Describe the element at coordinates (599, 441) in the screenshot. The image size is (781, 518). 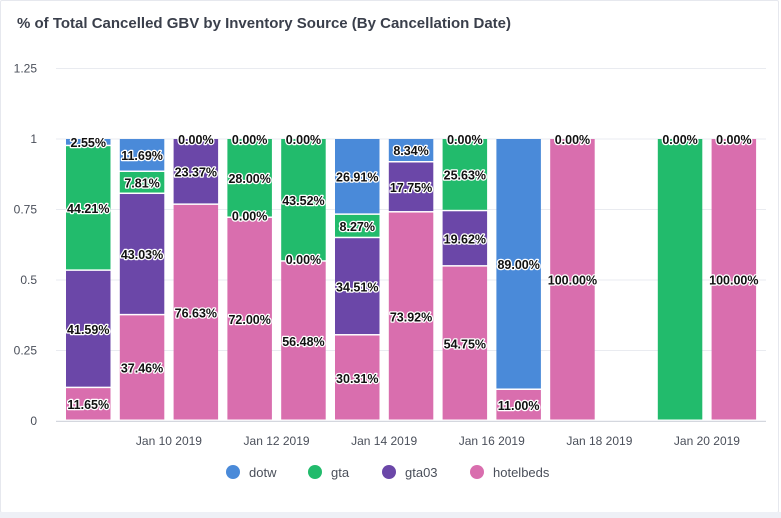
I see `x-tick-label: Jan 18 2019` at that location.